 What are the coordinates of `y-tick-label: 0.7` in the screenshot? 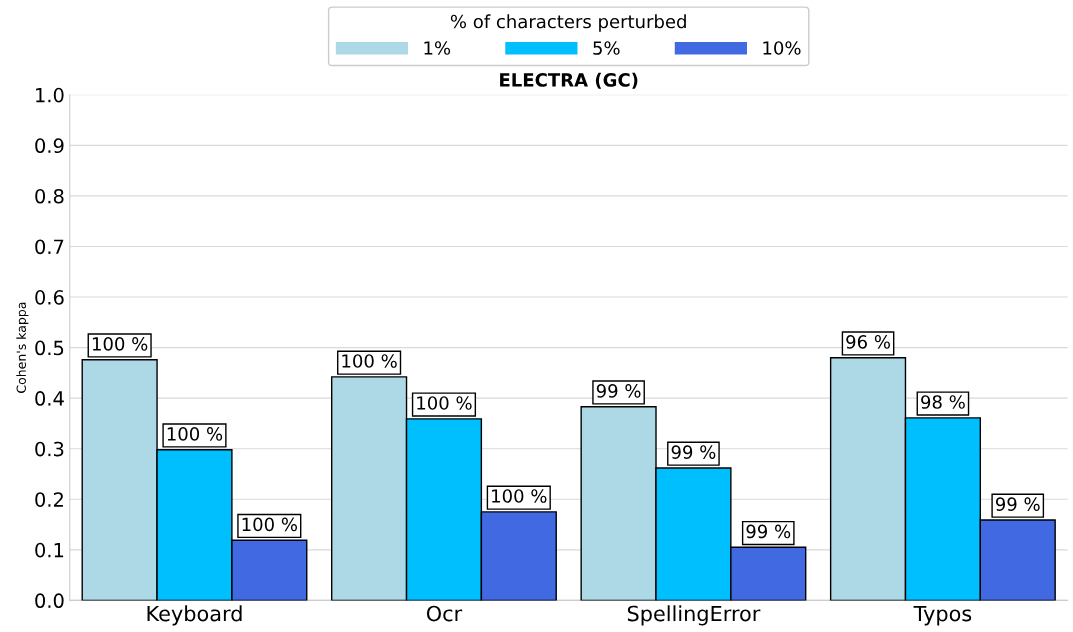 It's located at (49, 247).